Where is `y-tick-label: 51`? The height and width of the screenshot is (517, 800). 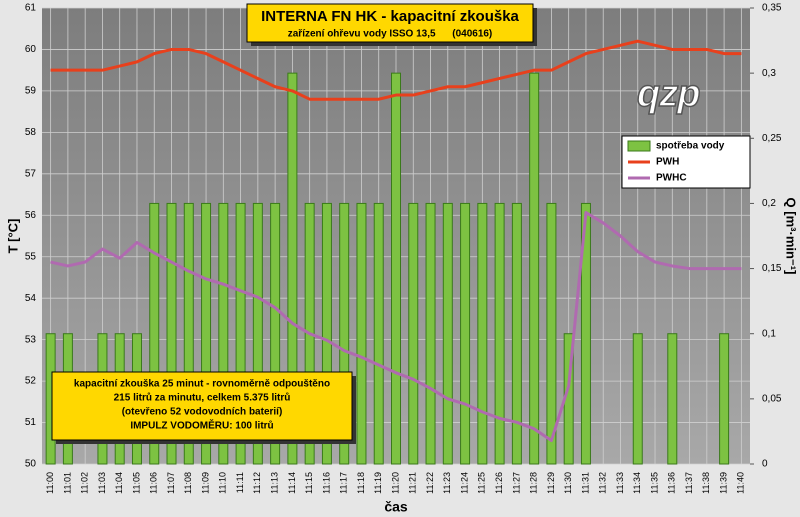 y-tick-label: 51 is located at coordinates (31, 422).